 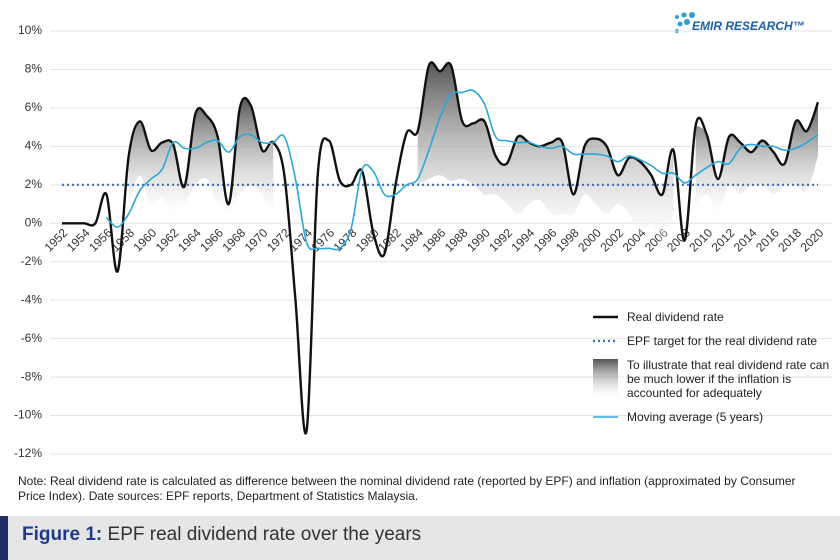 I want to click on caption-stripe, so click(x=4, y=538).